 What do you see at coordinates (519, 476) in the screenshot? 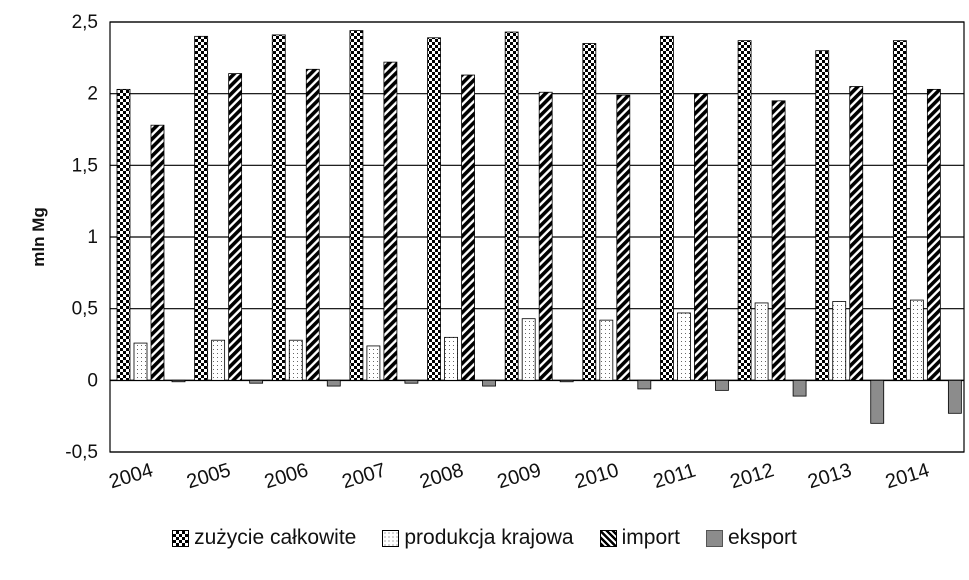
I see `x-tick-label: 2009` at bounding box center [519, 476].